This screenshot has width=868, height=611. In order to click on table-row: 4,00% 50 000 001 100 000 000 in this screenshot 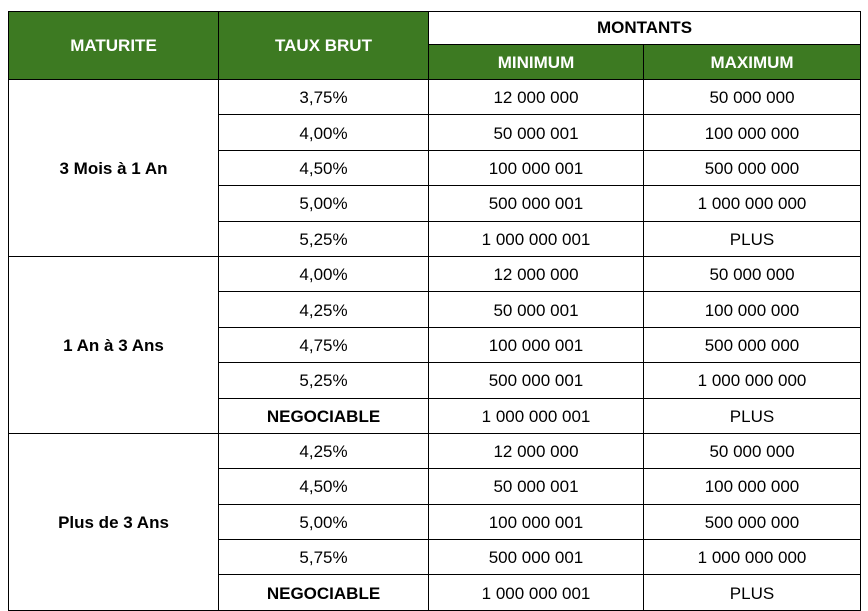, I will do `click(435, 132)`.